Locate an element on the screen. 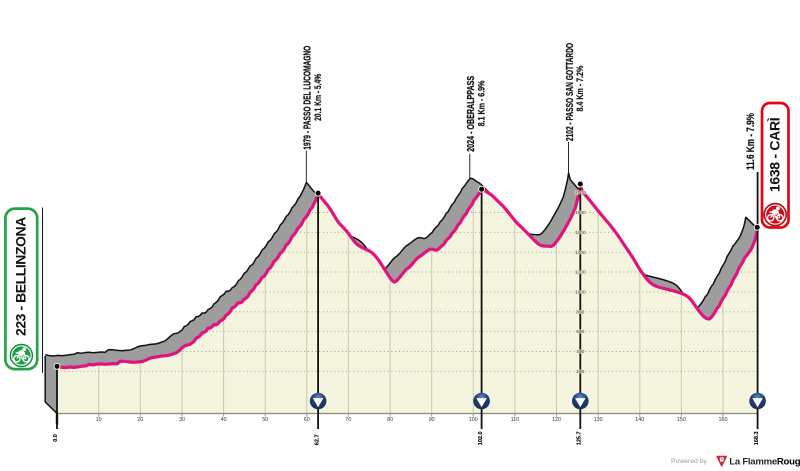 This screenshot has width=800, height=471. svg-text: 1800 is located at coordinates (580, 213).